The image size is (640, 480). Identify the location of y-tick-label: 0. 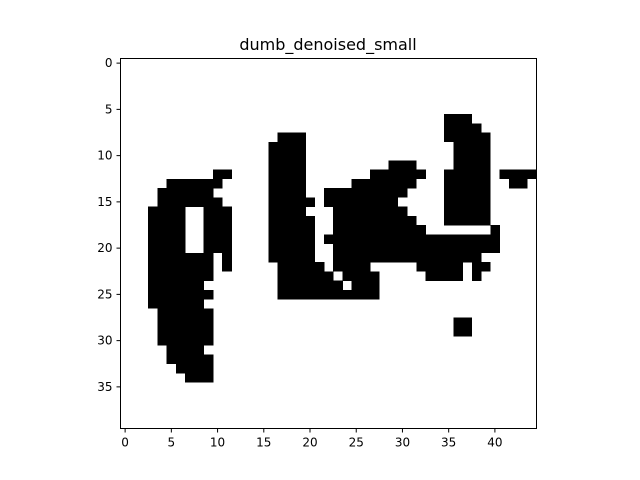
(109, 63).